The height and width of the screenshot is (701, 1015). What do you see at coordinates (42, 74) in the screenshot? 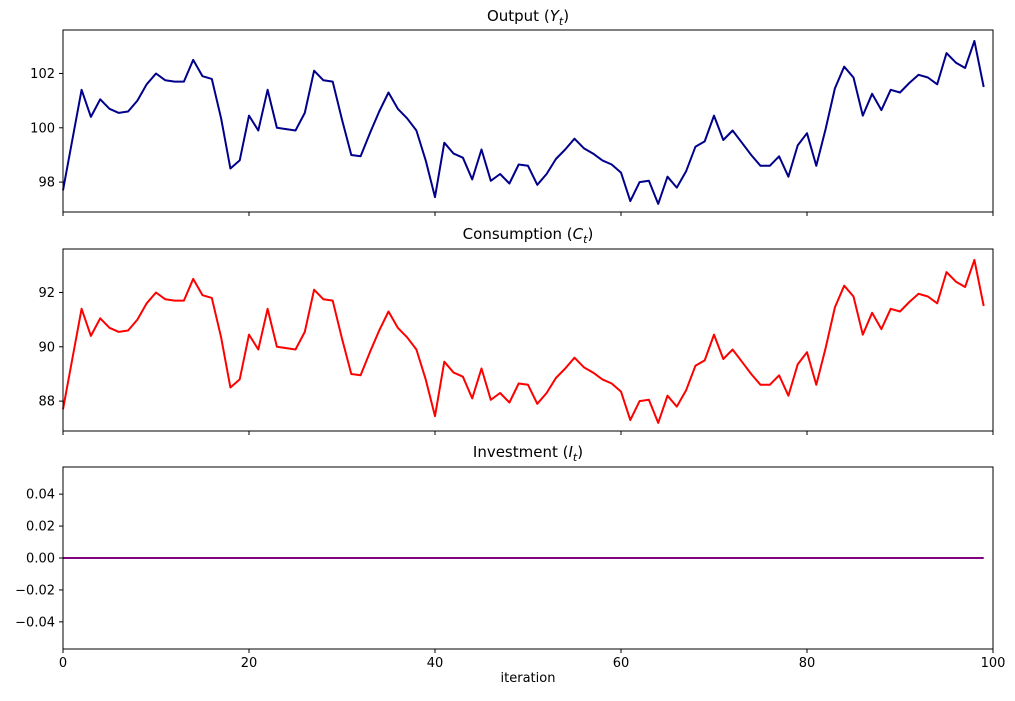
I see `output-y-tick-label: 102` at bounding box center [42, 74].